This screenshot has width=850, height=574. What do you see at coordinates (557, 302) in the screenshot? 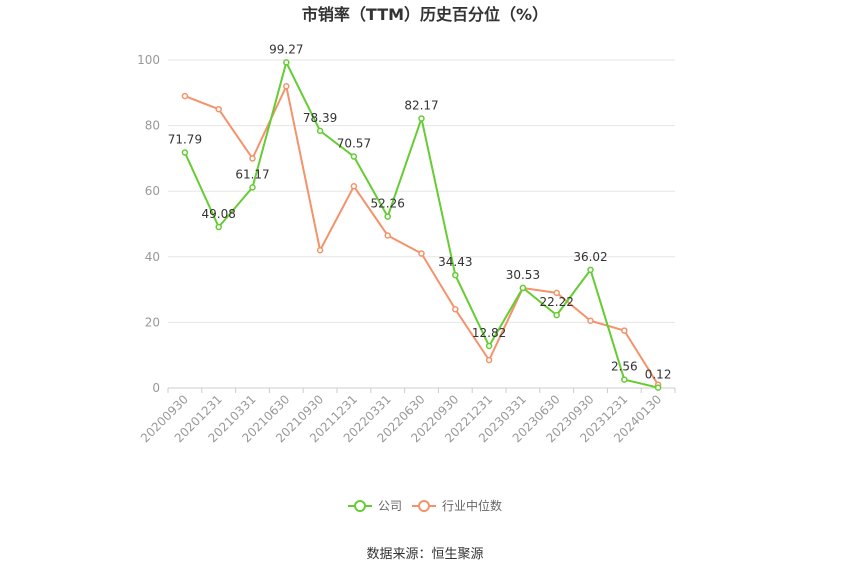
I see `data-label: 22.22` at bounding box center [557, 302].